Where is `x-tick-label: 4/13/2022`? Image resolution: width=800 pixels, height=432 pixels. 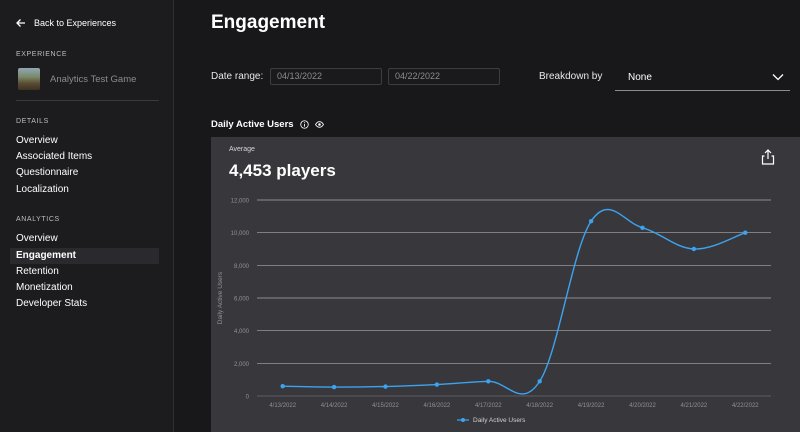
x-tick-label: 4/13/2022 is located at coordinates (282, 406).